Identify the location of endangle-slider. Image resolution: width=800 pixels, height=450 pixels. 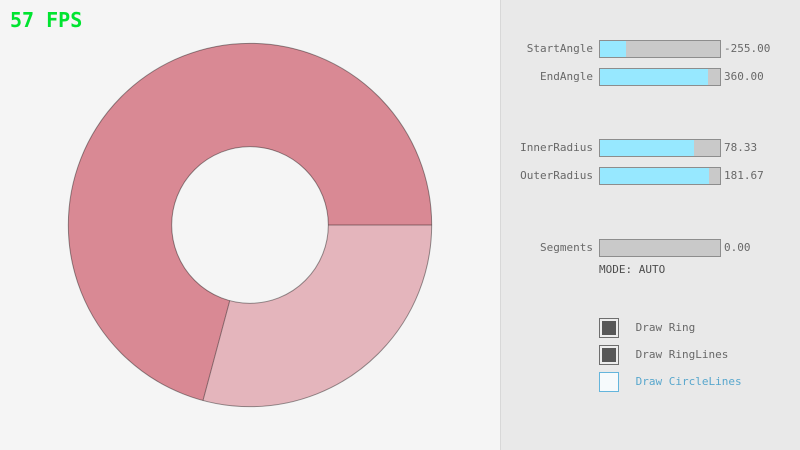
(660, 77).